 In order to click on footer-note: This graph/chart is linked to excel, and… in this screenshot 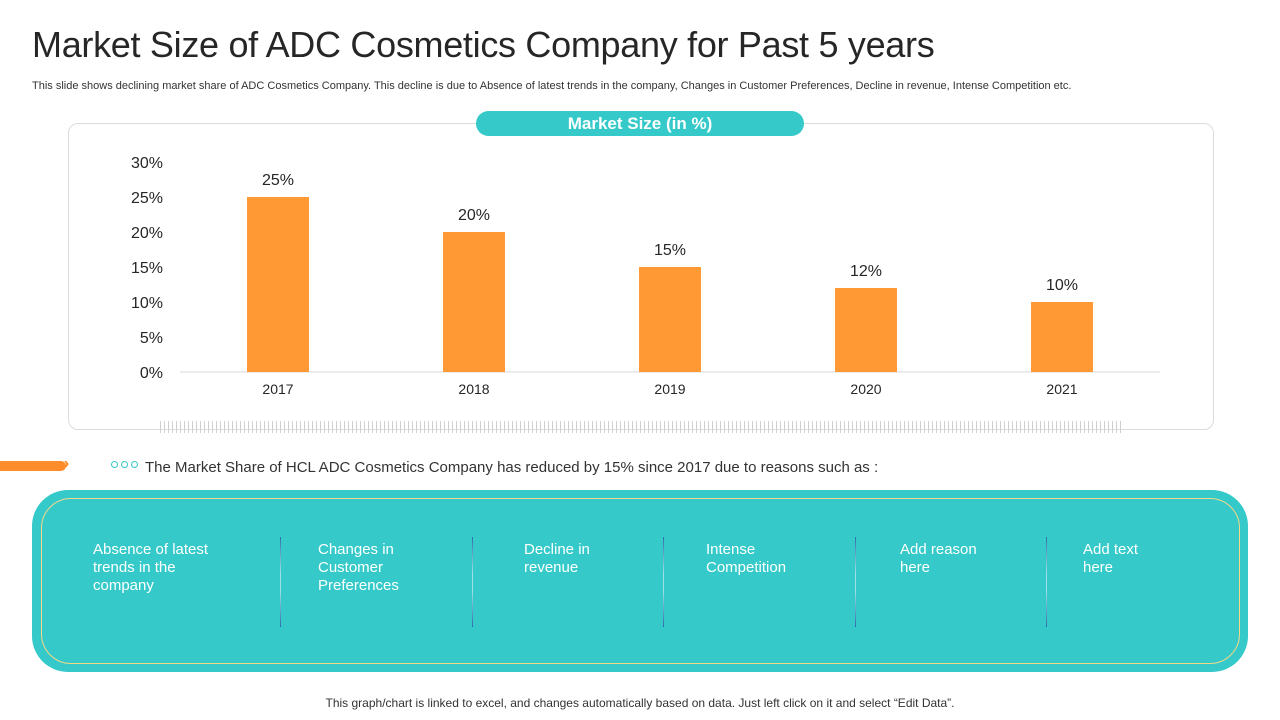, I will do `click(640, 703)`.